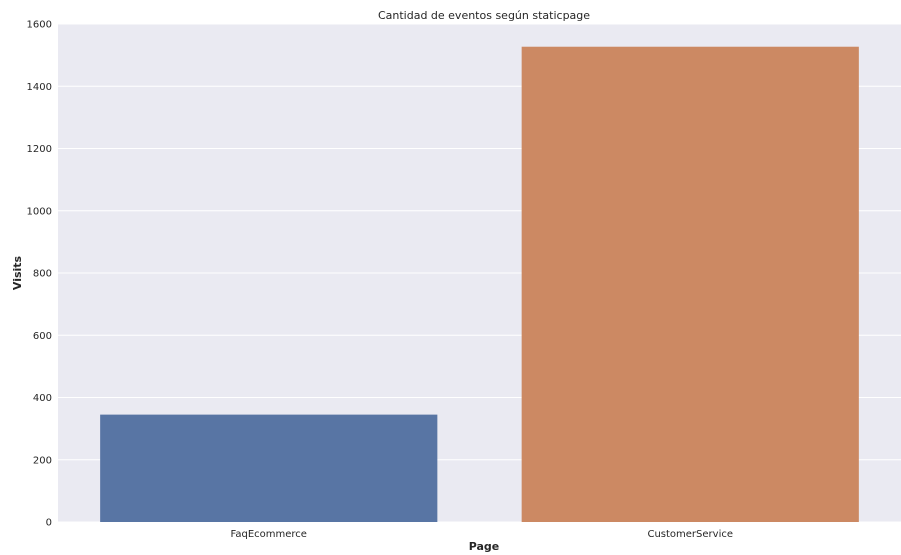  Describe the element at coordinates (49, 523) in the screenshot. I see `y-tick-label: 0` at that location.